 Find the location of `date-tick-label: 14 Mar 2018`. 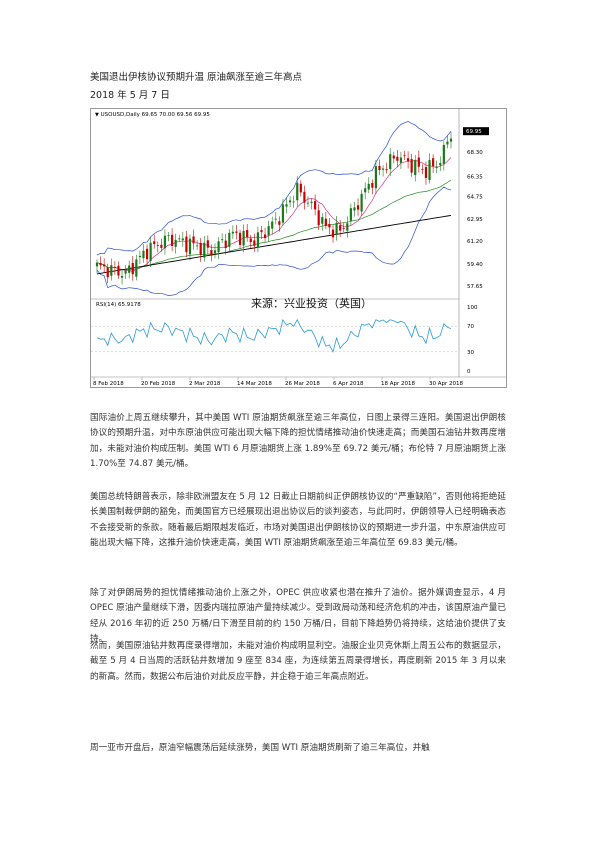

date-tick-label: 14 Mar 2018 is located at coordinates (254, 384).